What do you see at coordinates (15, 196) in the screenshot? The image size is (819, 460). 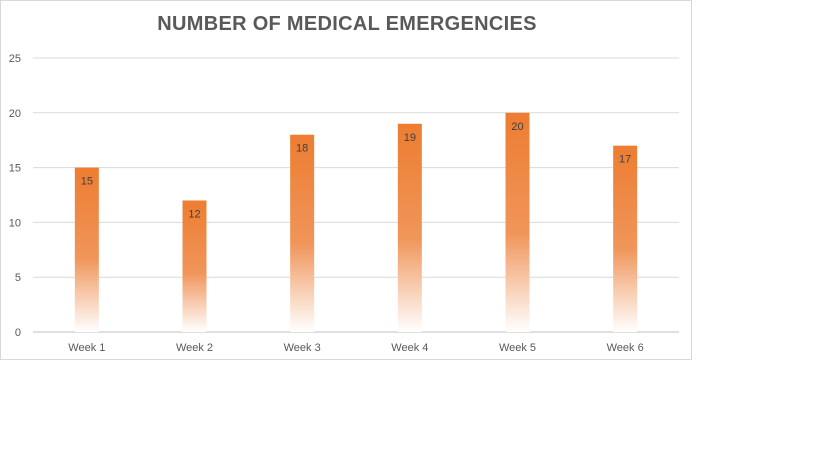 I see `y-axis: 0 5 10 15 20 25` at bounding box center [15, 196].